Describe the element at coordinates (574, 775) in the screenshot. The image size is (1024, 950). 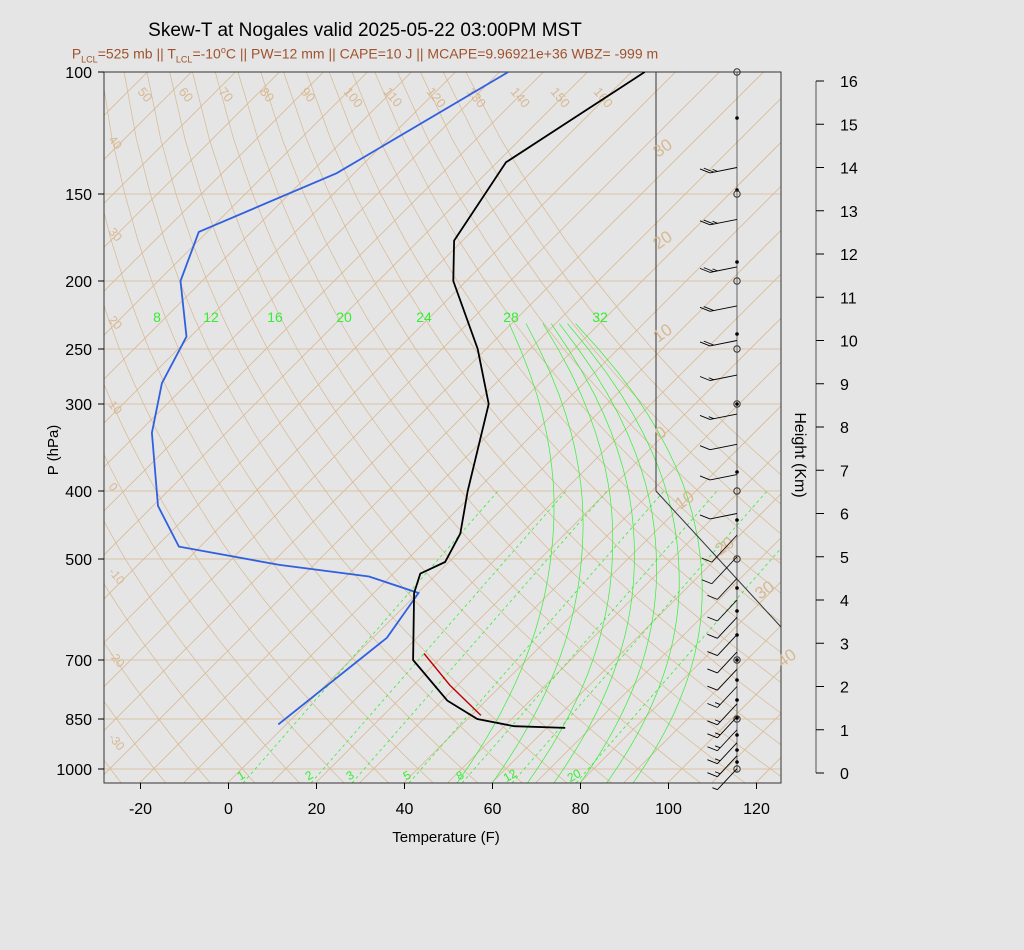
I see `mixing-ratio-bottom-label: 20` at that location.